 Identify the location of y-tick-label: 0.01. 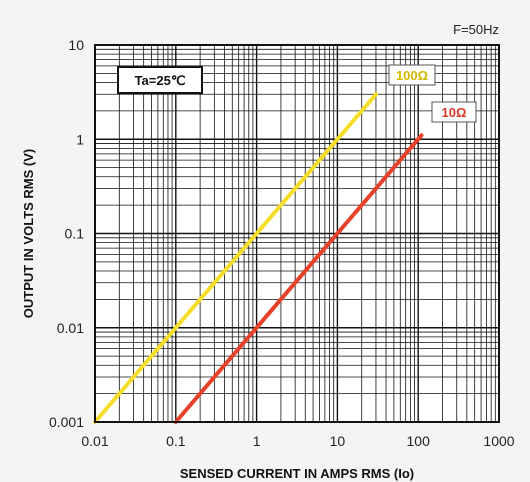
(70, 328).